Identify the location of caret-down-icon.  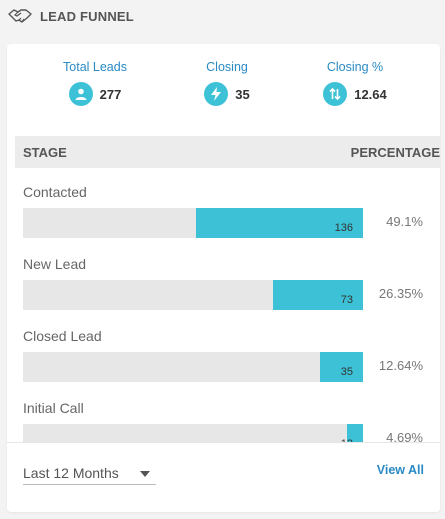
(145, 473).